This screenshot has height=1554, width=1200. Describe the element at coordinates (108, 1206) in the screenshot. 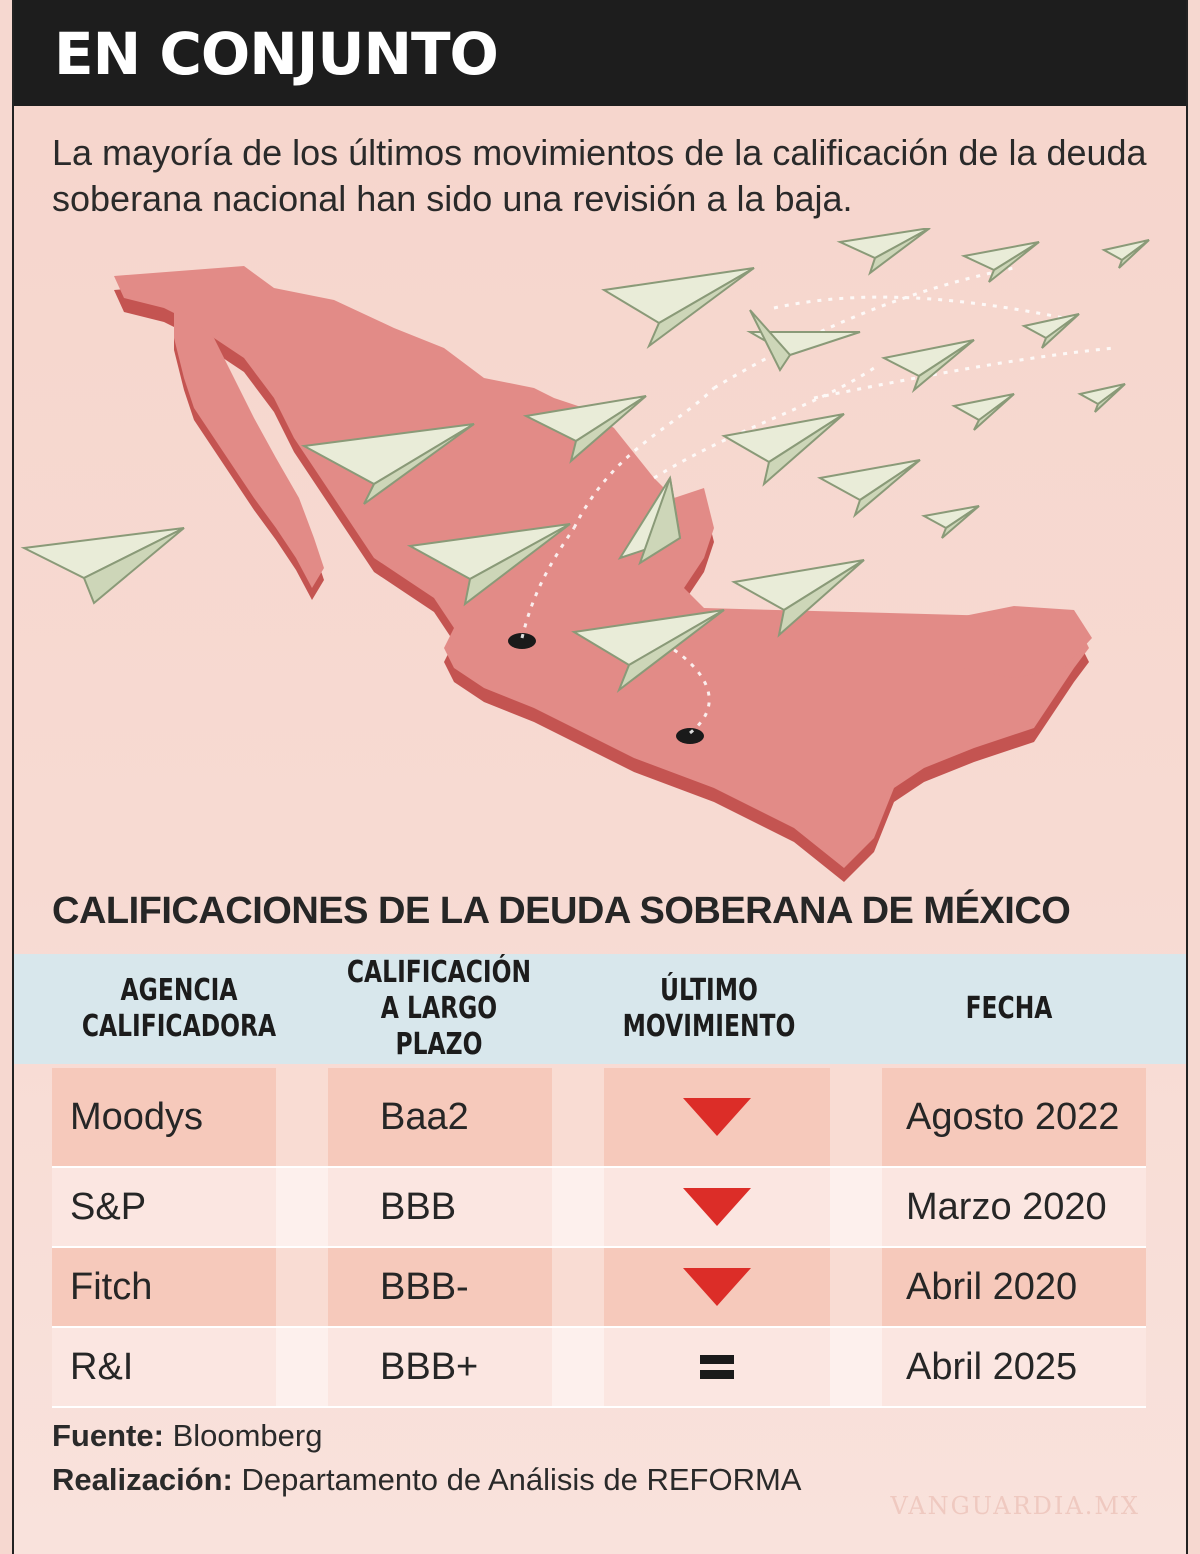

I see `agency-cell: S&P` at that location.